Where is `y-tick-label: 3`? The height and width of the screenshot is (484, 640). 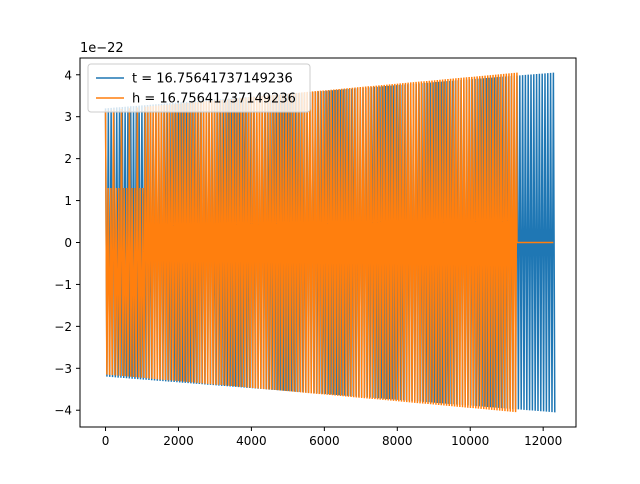
y-tick-label: 3 is located at coordinates (68, 117).